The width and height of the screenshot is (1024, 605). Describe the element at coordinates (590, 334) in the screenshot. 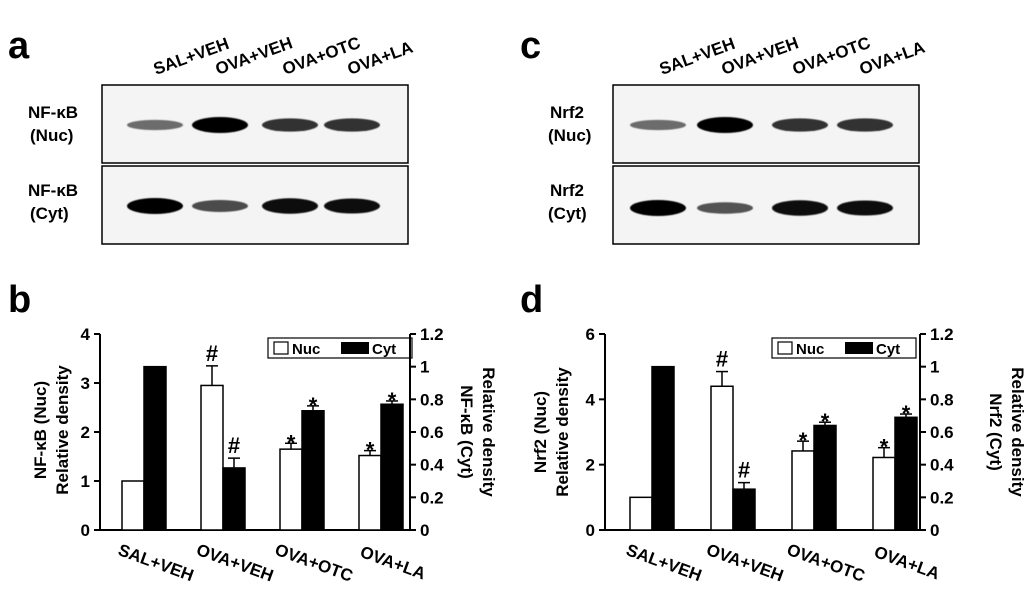

I see `y-tick-label-left: 6` at that location.